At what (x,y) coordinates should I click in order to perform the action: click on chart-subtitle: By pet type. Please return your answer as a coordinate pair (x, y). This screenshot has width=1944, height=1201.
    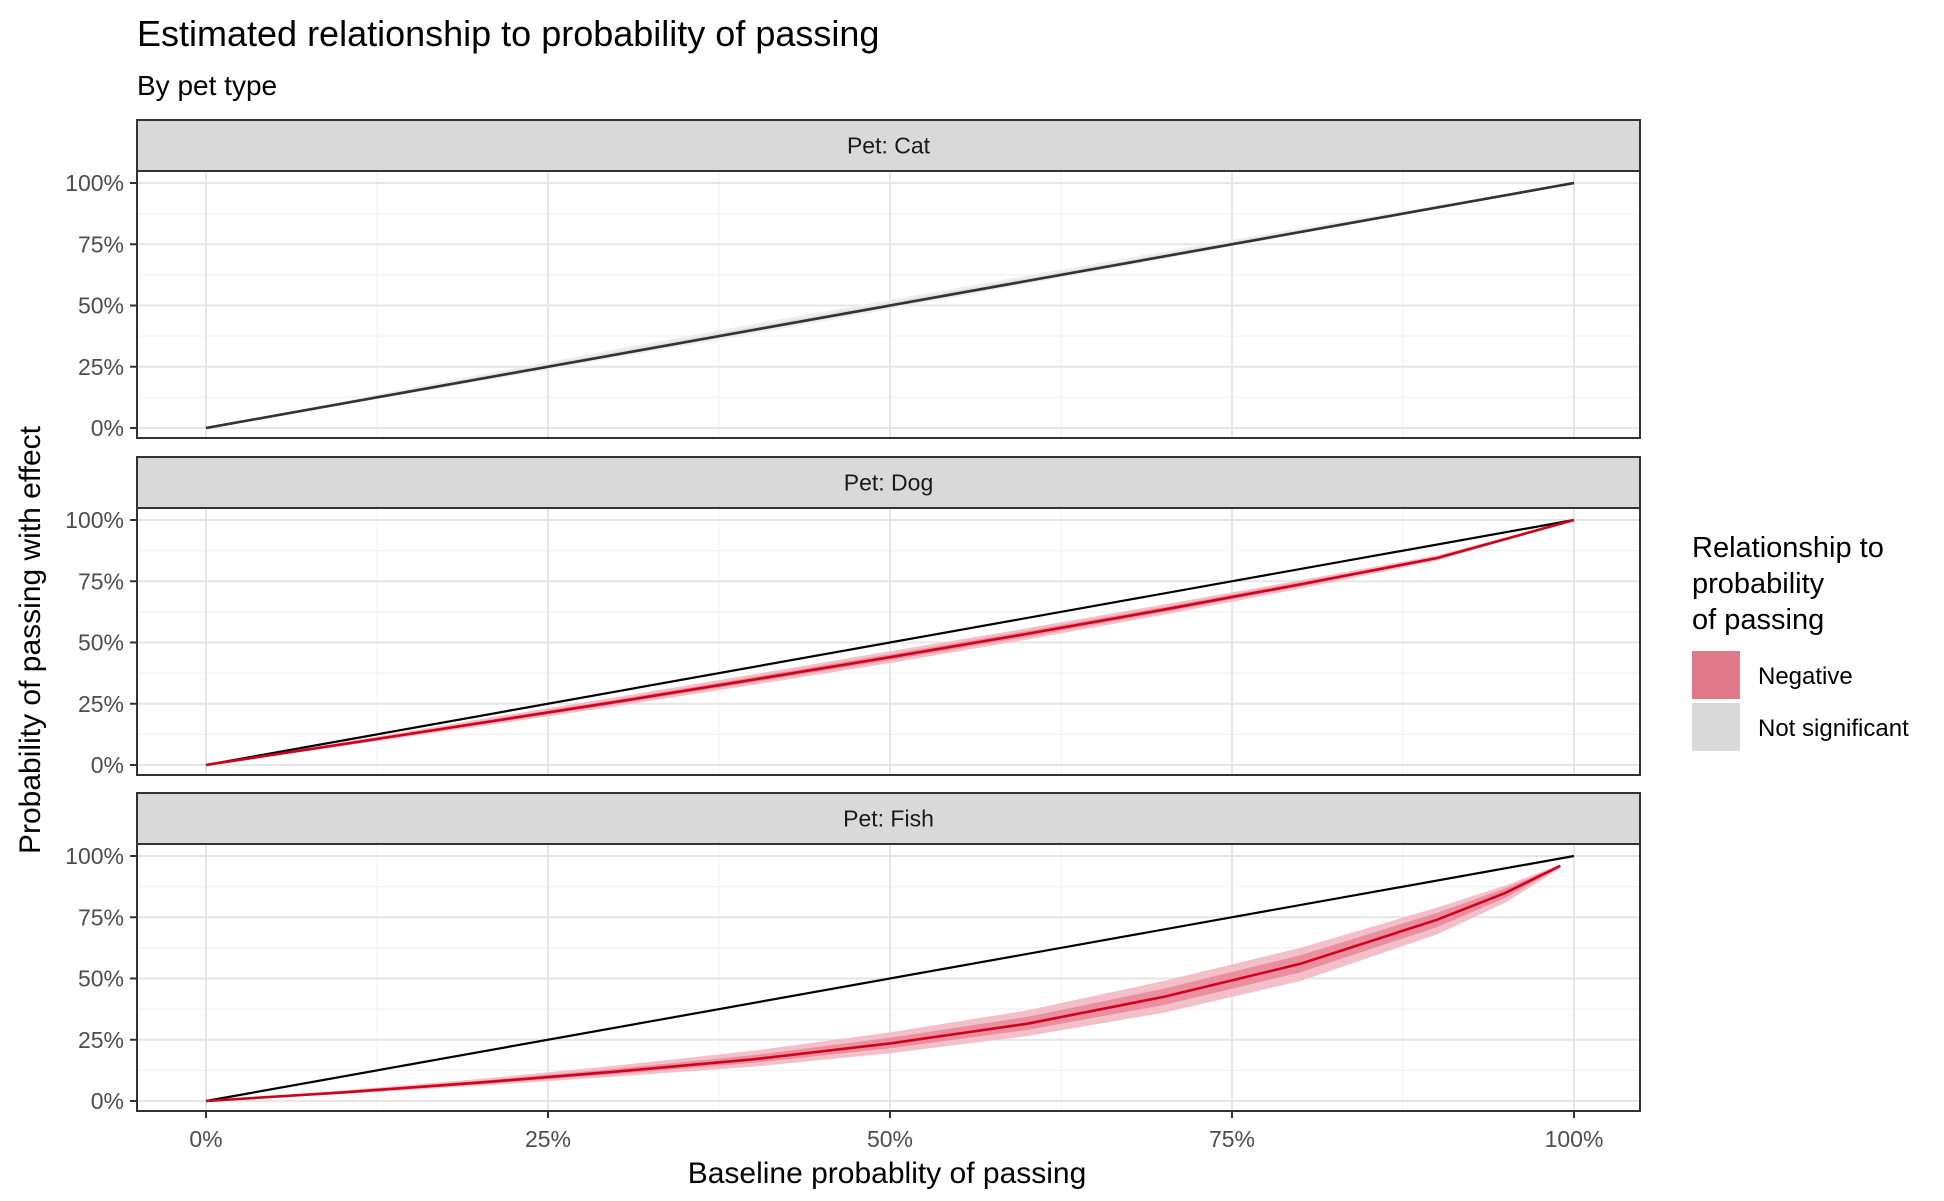
    Looking at the image, I should click on (207, 85).